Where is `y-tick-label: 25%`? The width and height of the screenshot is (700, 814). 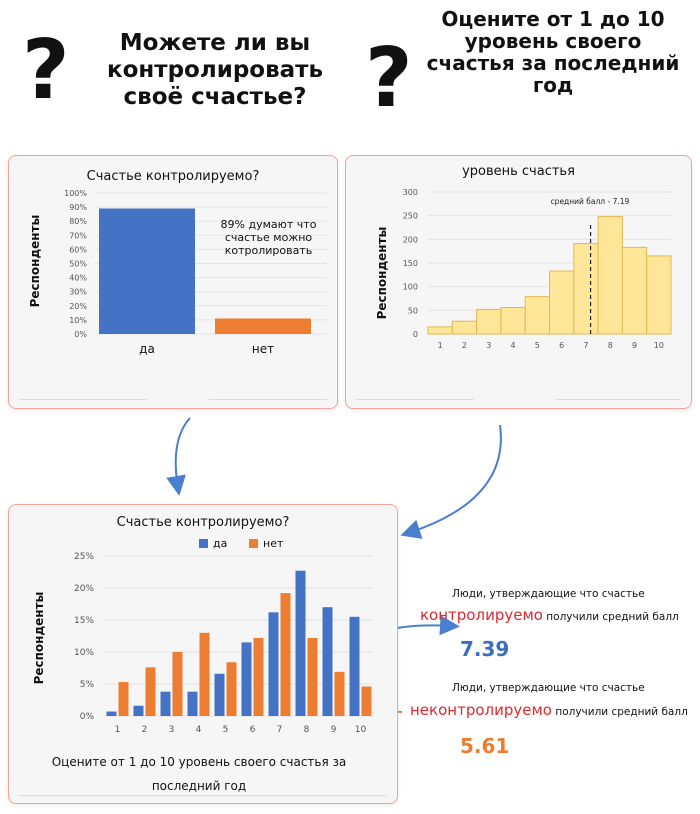
y-tick-label: 25% is located at coordinates (84, 557).